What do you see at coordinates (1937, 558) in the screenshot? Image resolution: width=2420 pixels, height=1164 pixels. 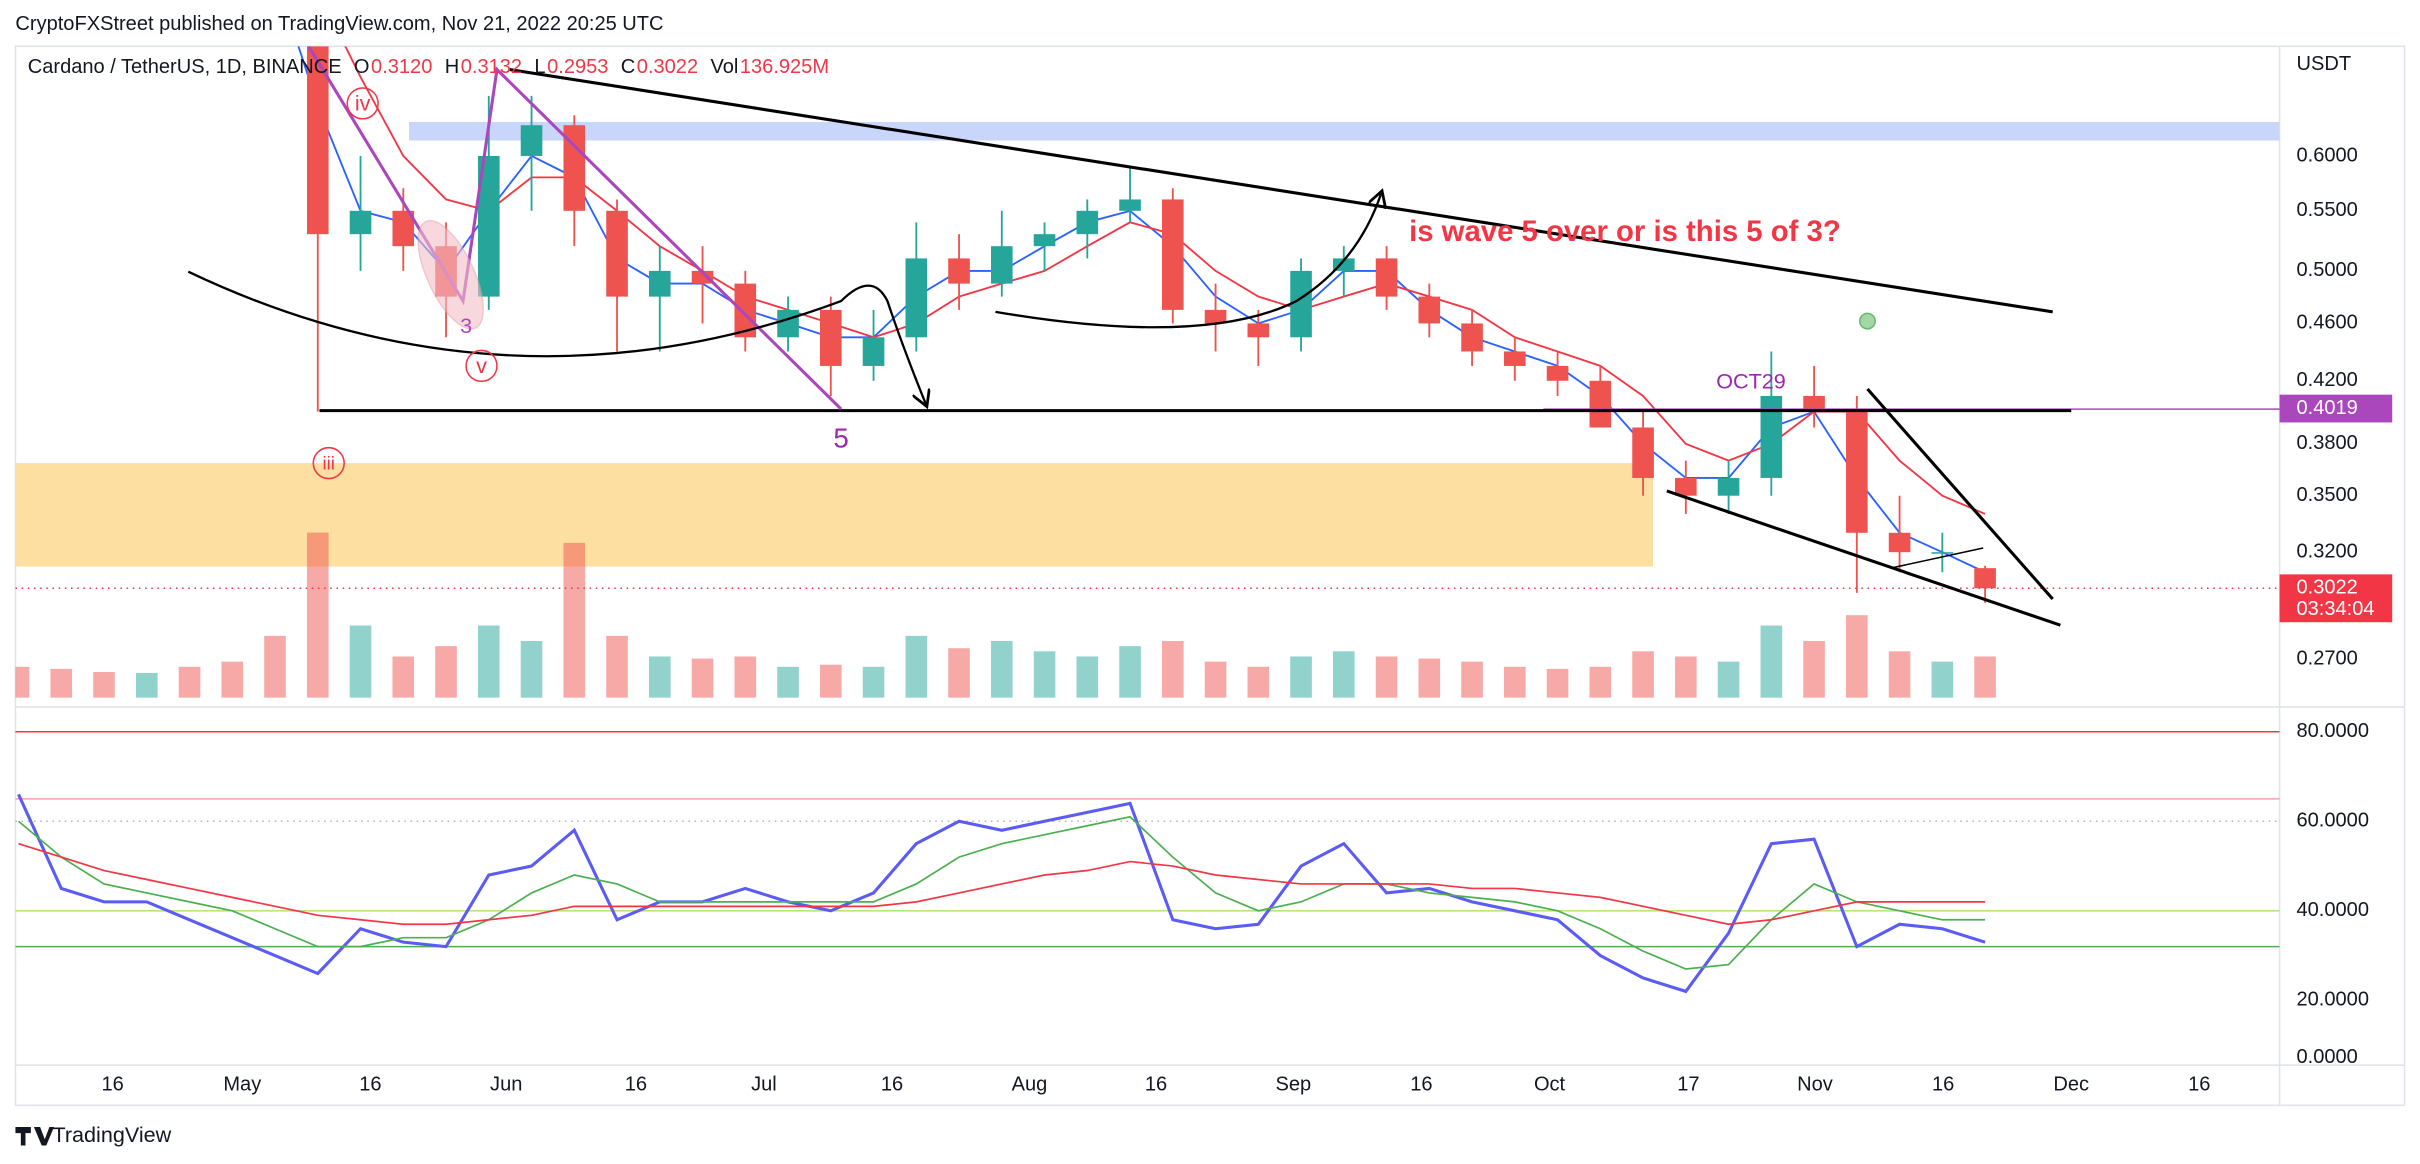 I see `wedge-line` at bounding box center [1937, 558].